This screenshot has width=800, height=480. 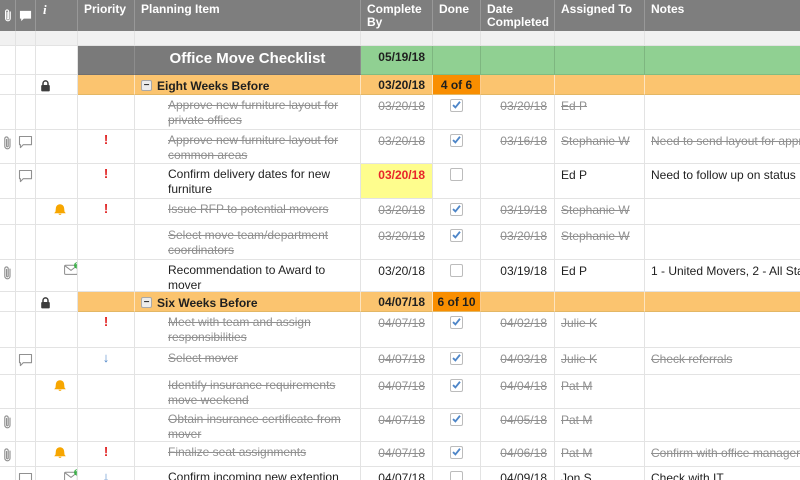 What do you see at coordinates (248, 242) in the screenshot?
I see `planning-item-cell: Select move team/department coordinators` at bounding box center [248, 242].